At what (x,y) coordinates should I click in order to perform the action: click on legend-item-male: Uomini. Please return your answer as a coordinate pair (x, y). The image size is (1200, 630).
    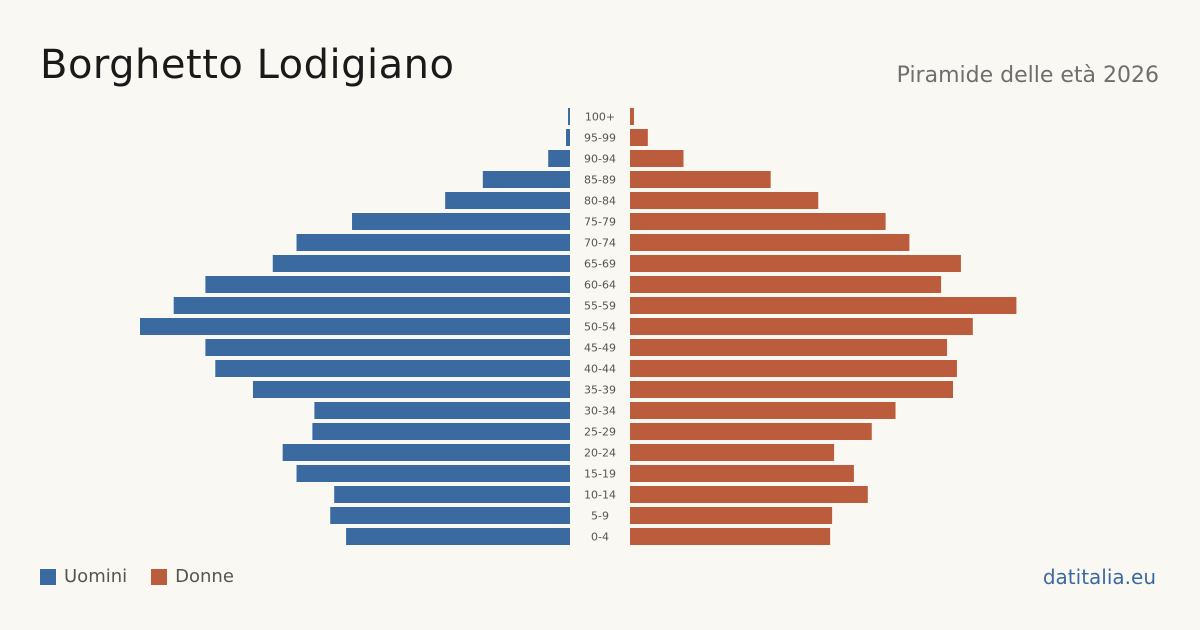
    Looking at the image, I should click on (83, 576).